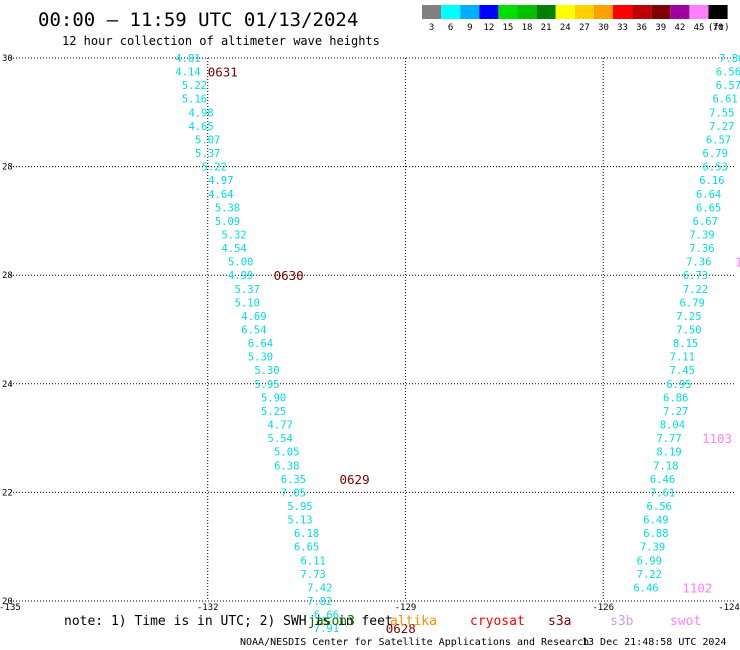 The height and width of the screenshot is (650, 740). What do you see at coordinates (559, 621) in the screenshot?
I see `satellite-s3a: s3a` at bounding box center [559, 621].